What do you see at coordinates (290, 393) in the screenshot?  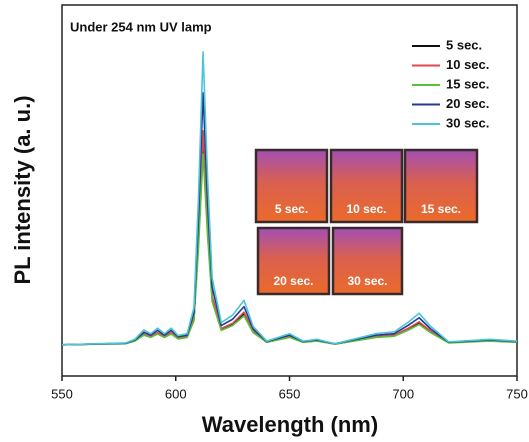 I see `x-tick-label: 650` at bounding box center [290, 393].